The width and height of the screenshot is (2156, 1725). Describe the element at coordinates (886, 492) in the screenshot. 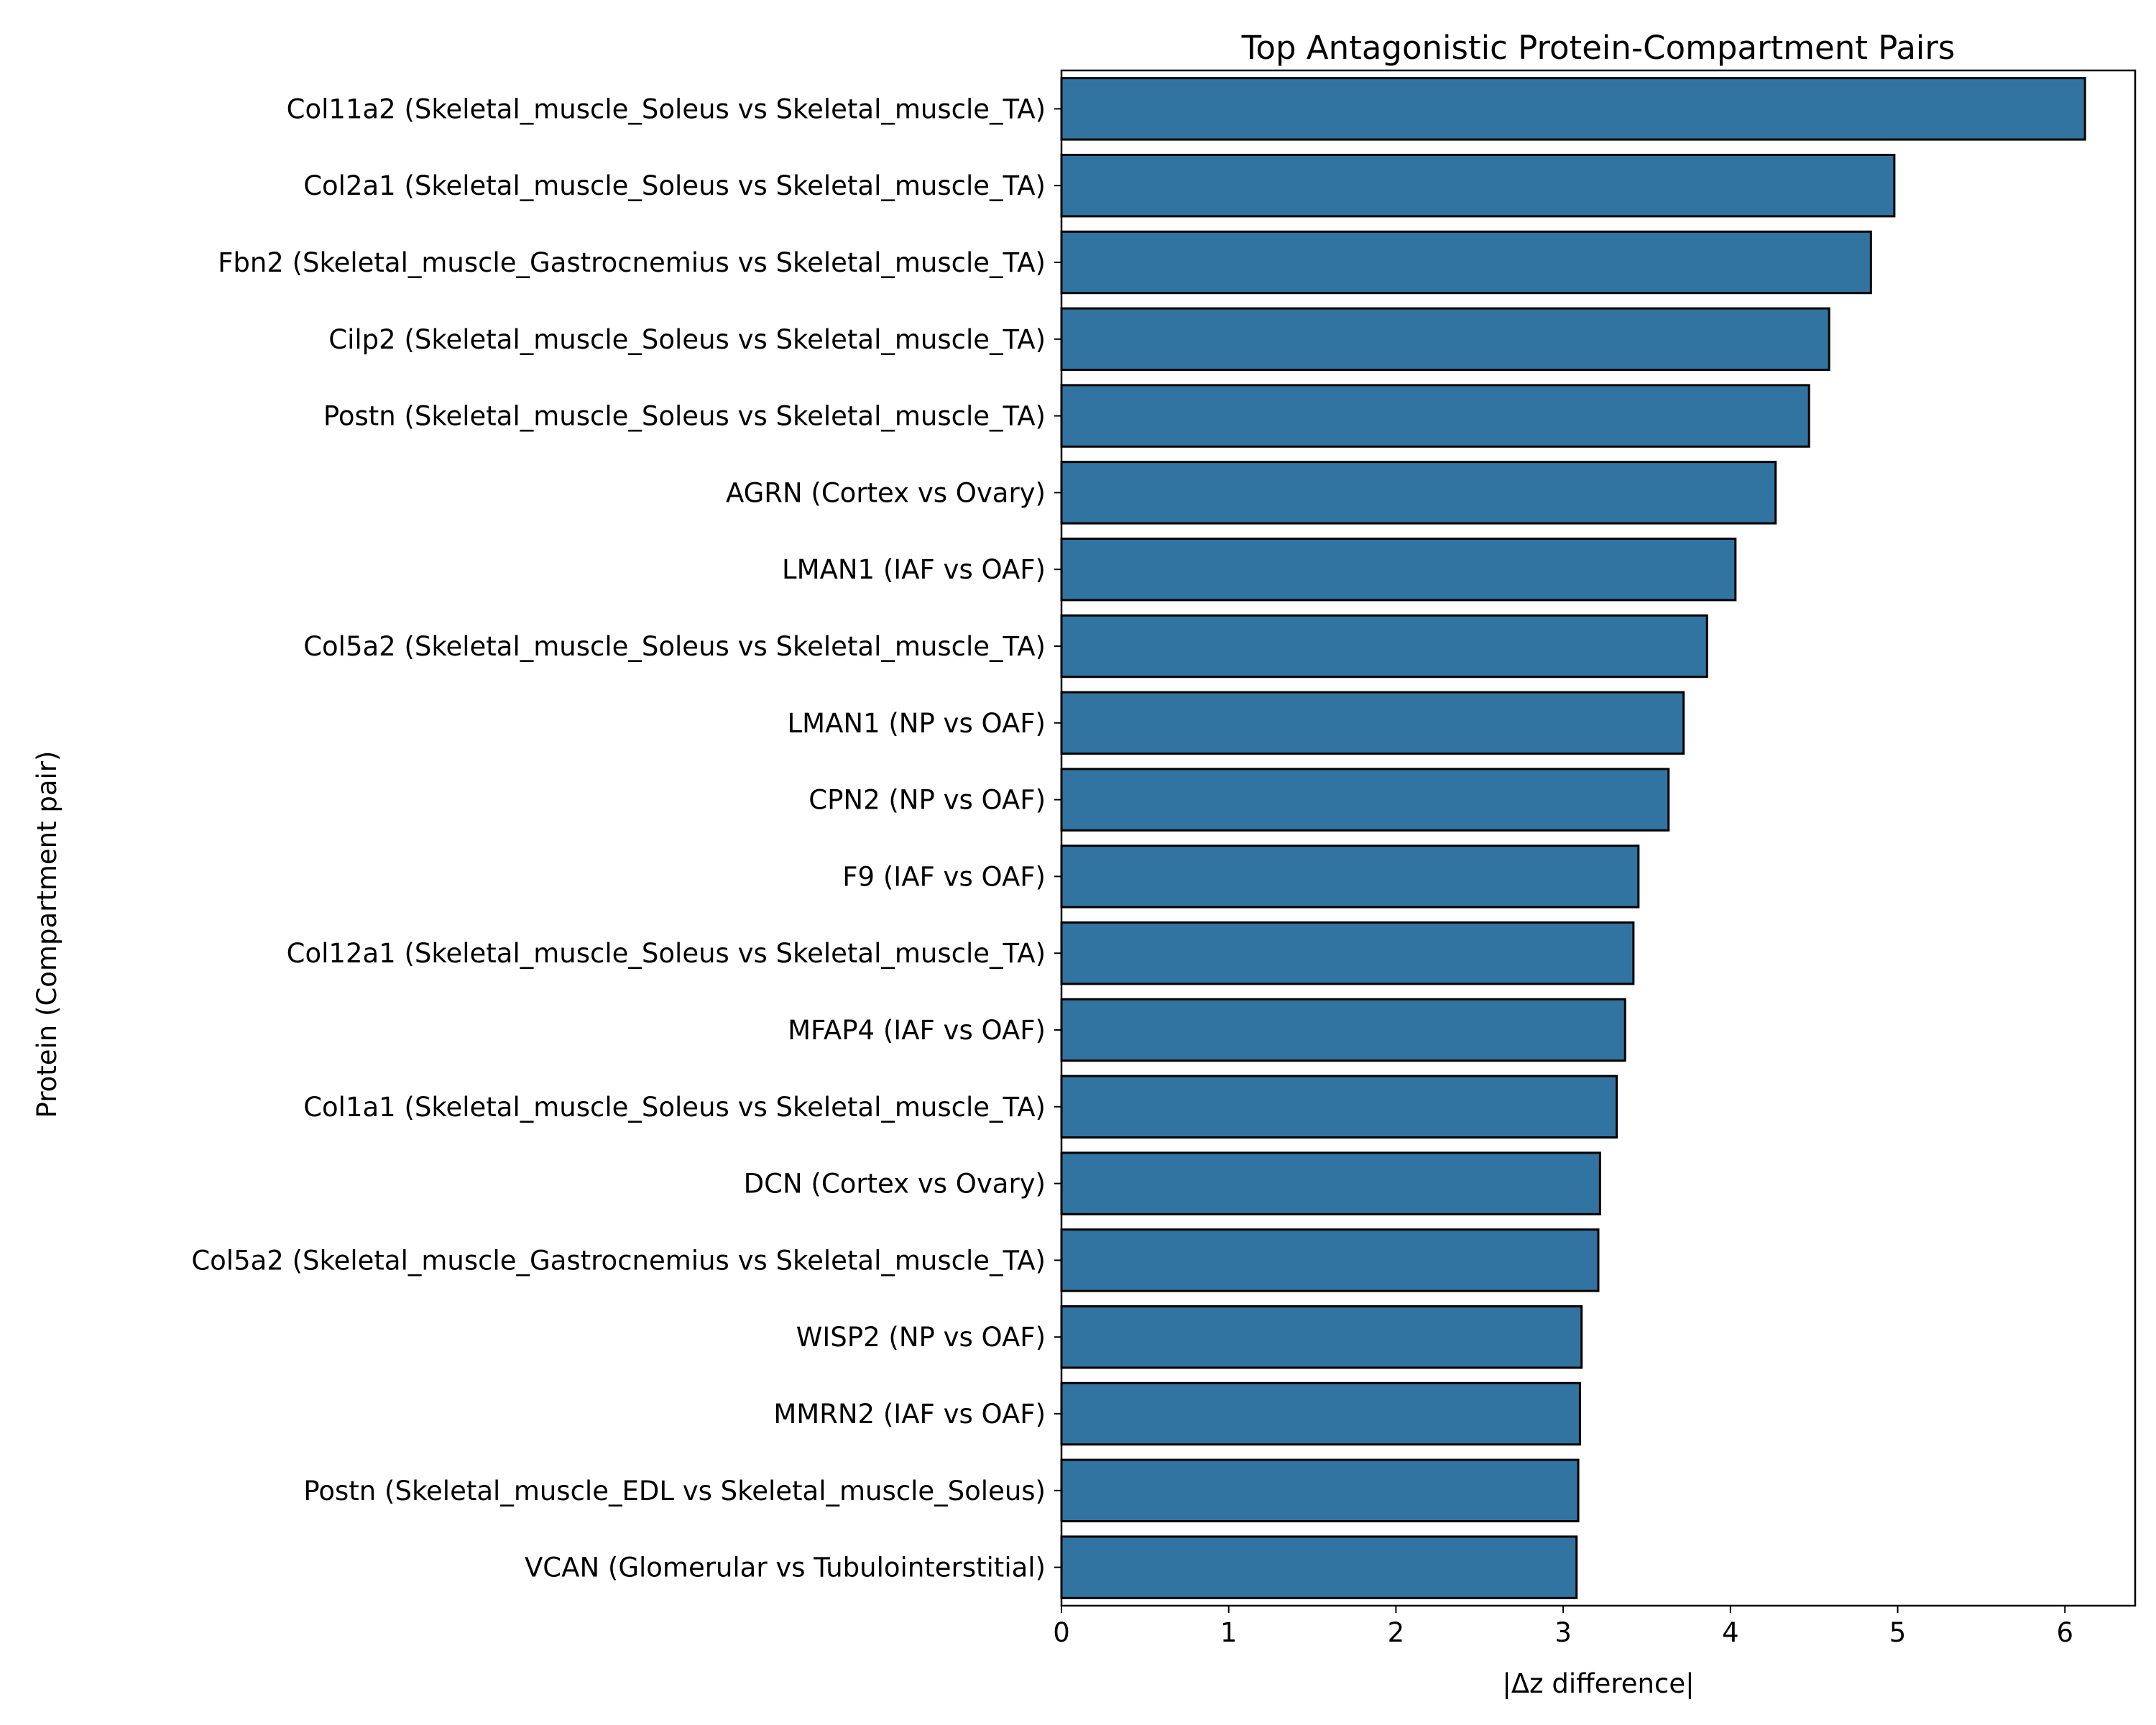

I see `y-tick-label: AGRN (Cortex vs Ovary)` at that location.